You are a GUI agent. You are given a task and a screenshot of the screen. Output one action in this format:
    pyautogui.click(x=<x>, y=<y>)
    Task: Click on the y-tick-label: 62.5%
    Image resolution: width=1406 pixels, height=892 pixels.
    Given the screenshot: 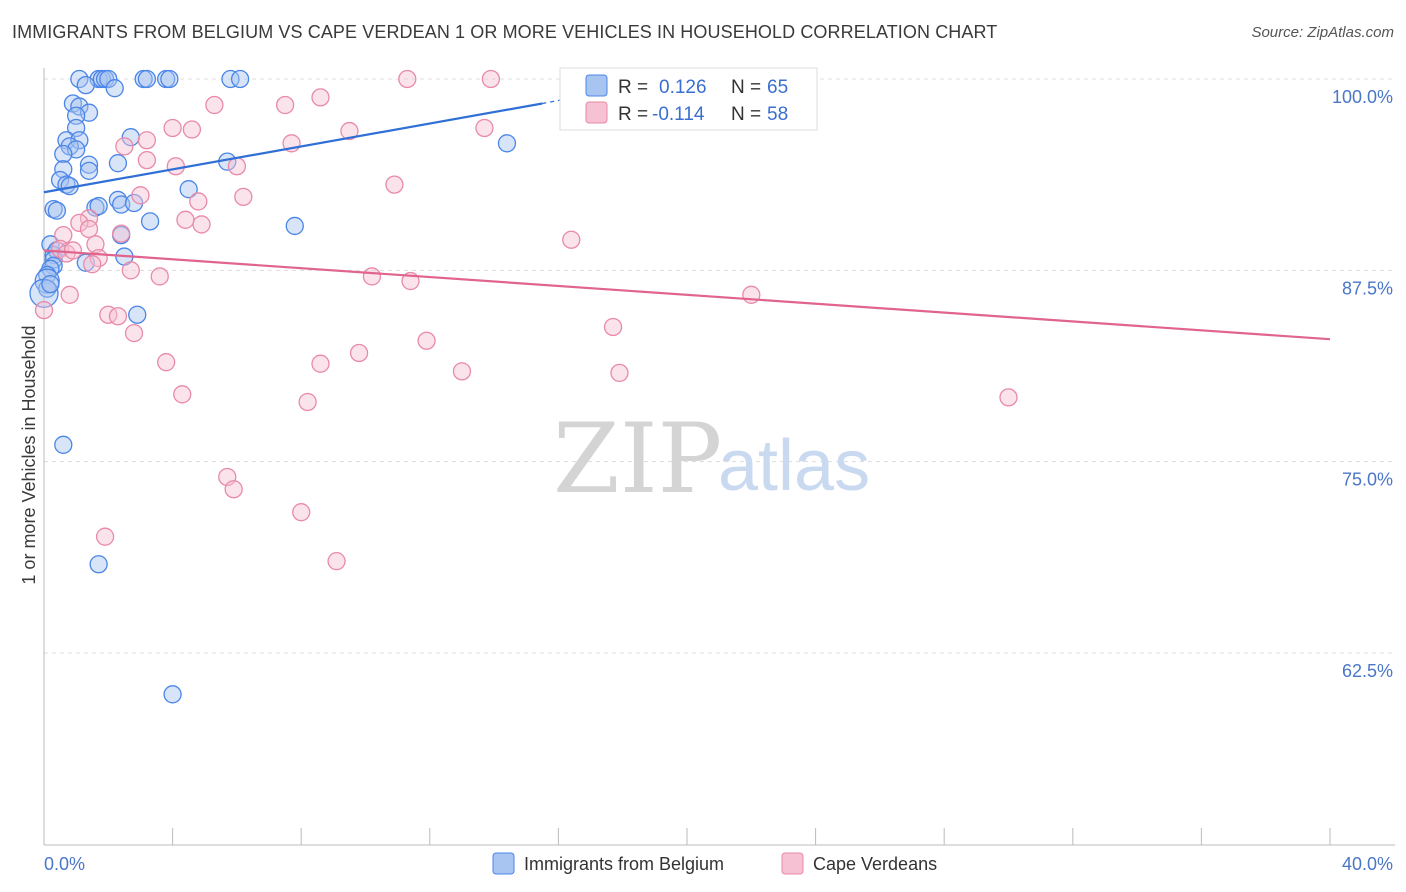 What is the action you would take?
    pyautogui.click(x=1367, y=671)
    